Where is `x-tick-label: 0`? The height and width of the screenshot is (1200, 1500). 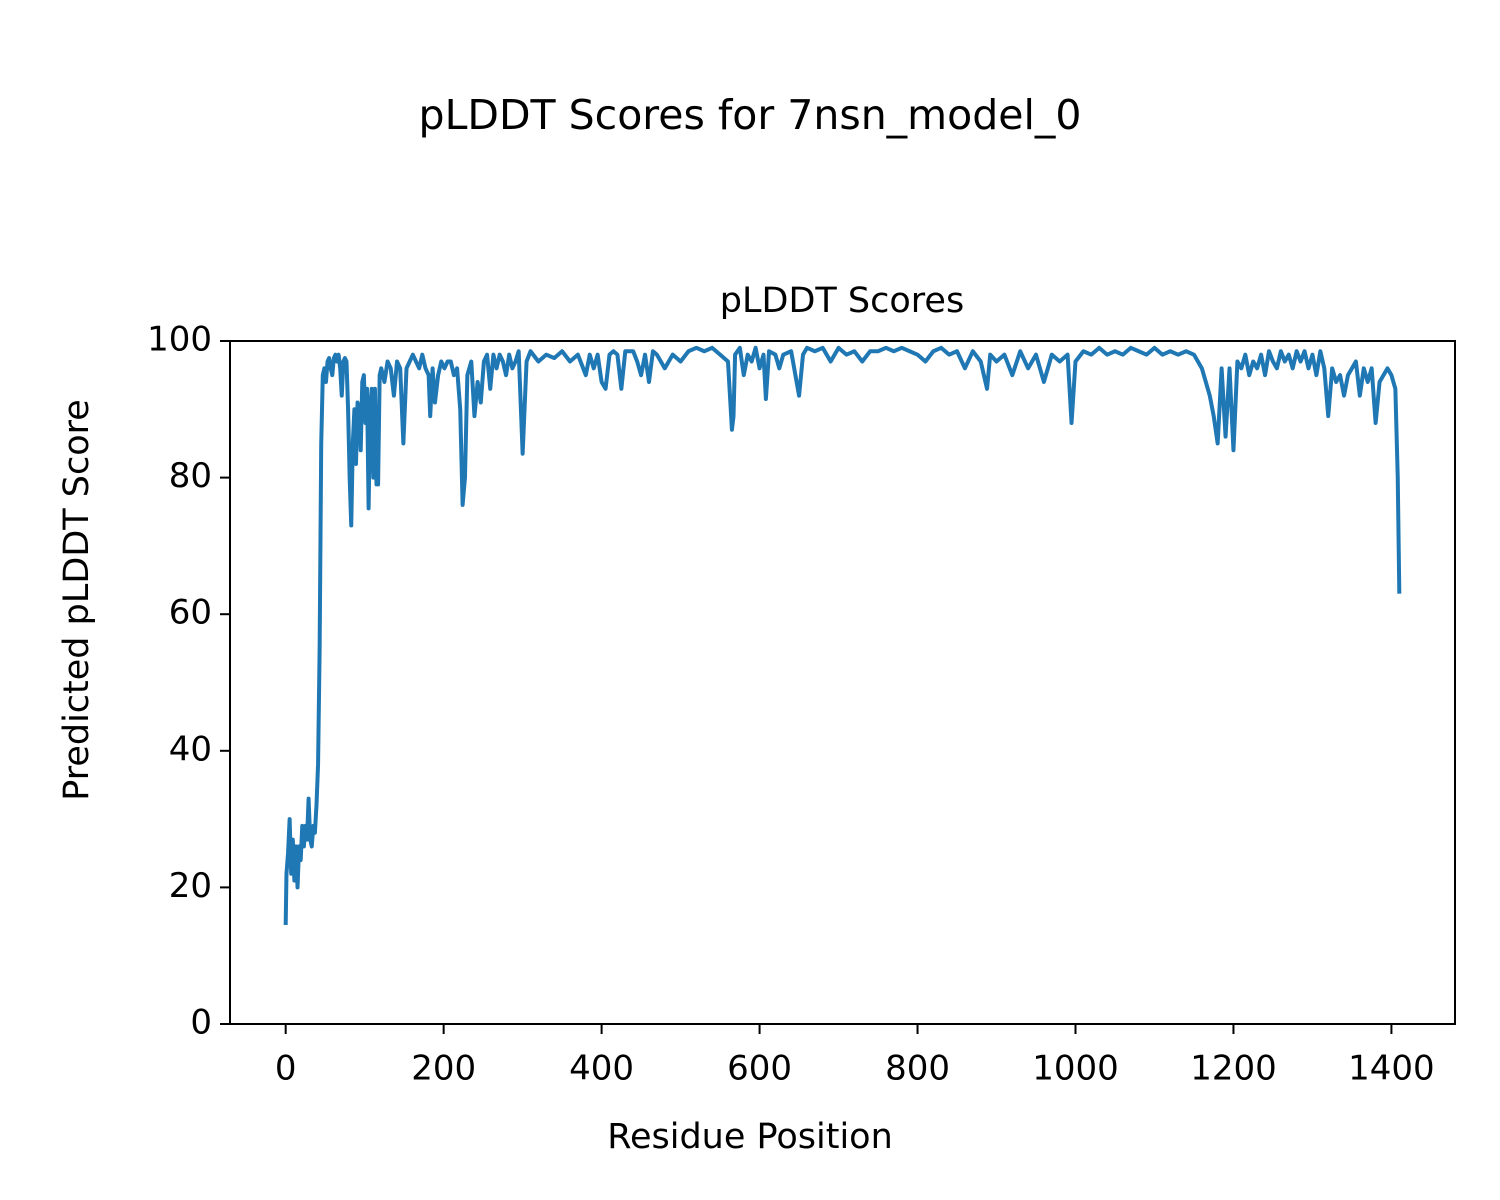
x-tick-label: 0 is located at coordinates (286, 1069).